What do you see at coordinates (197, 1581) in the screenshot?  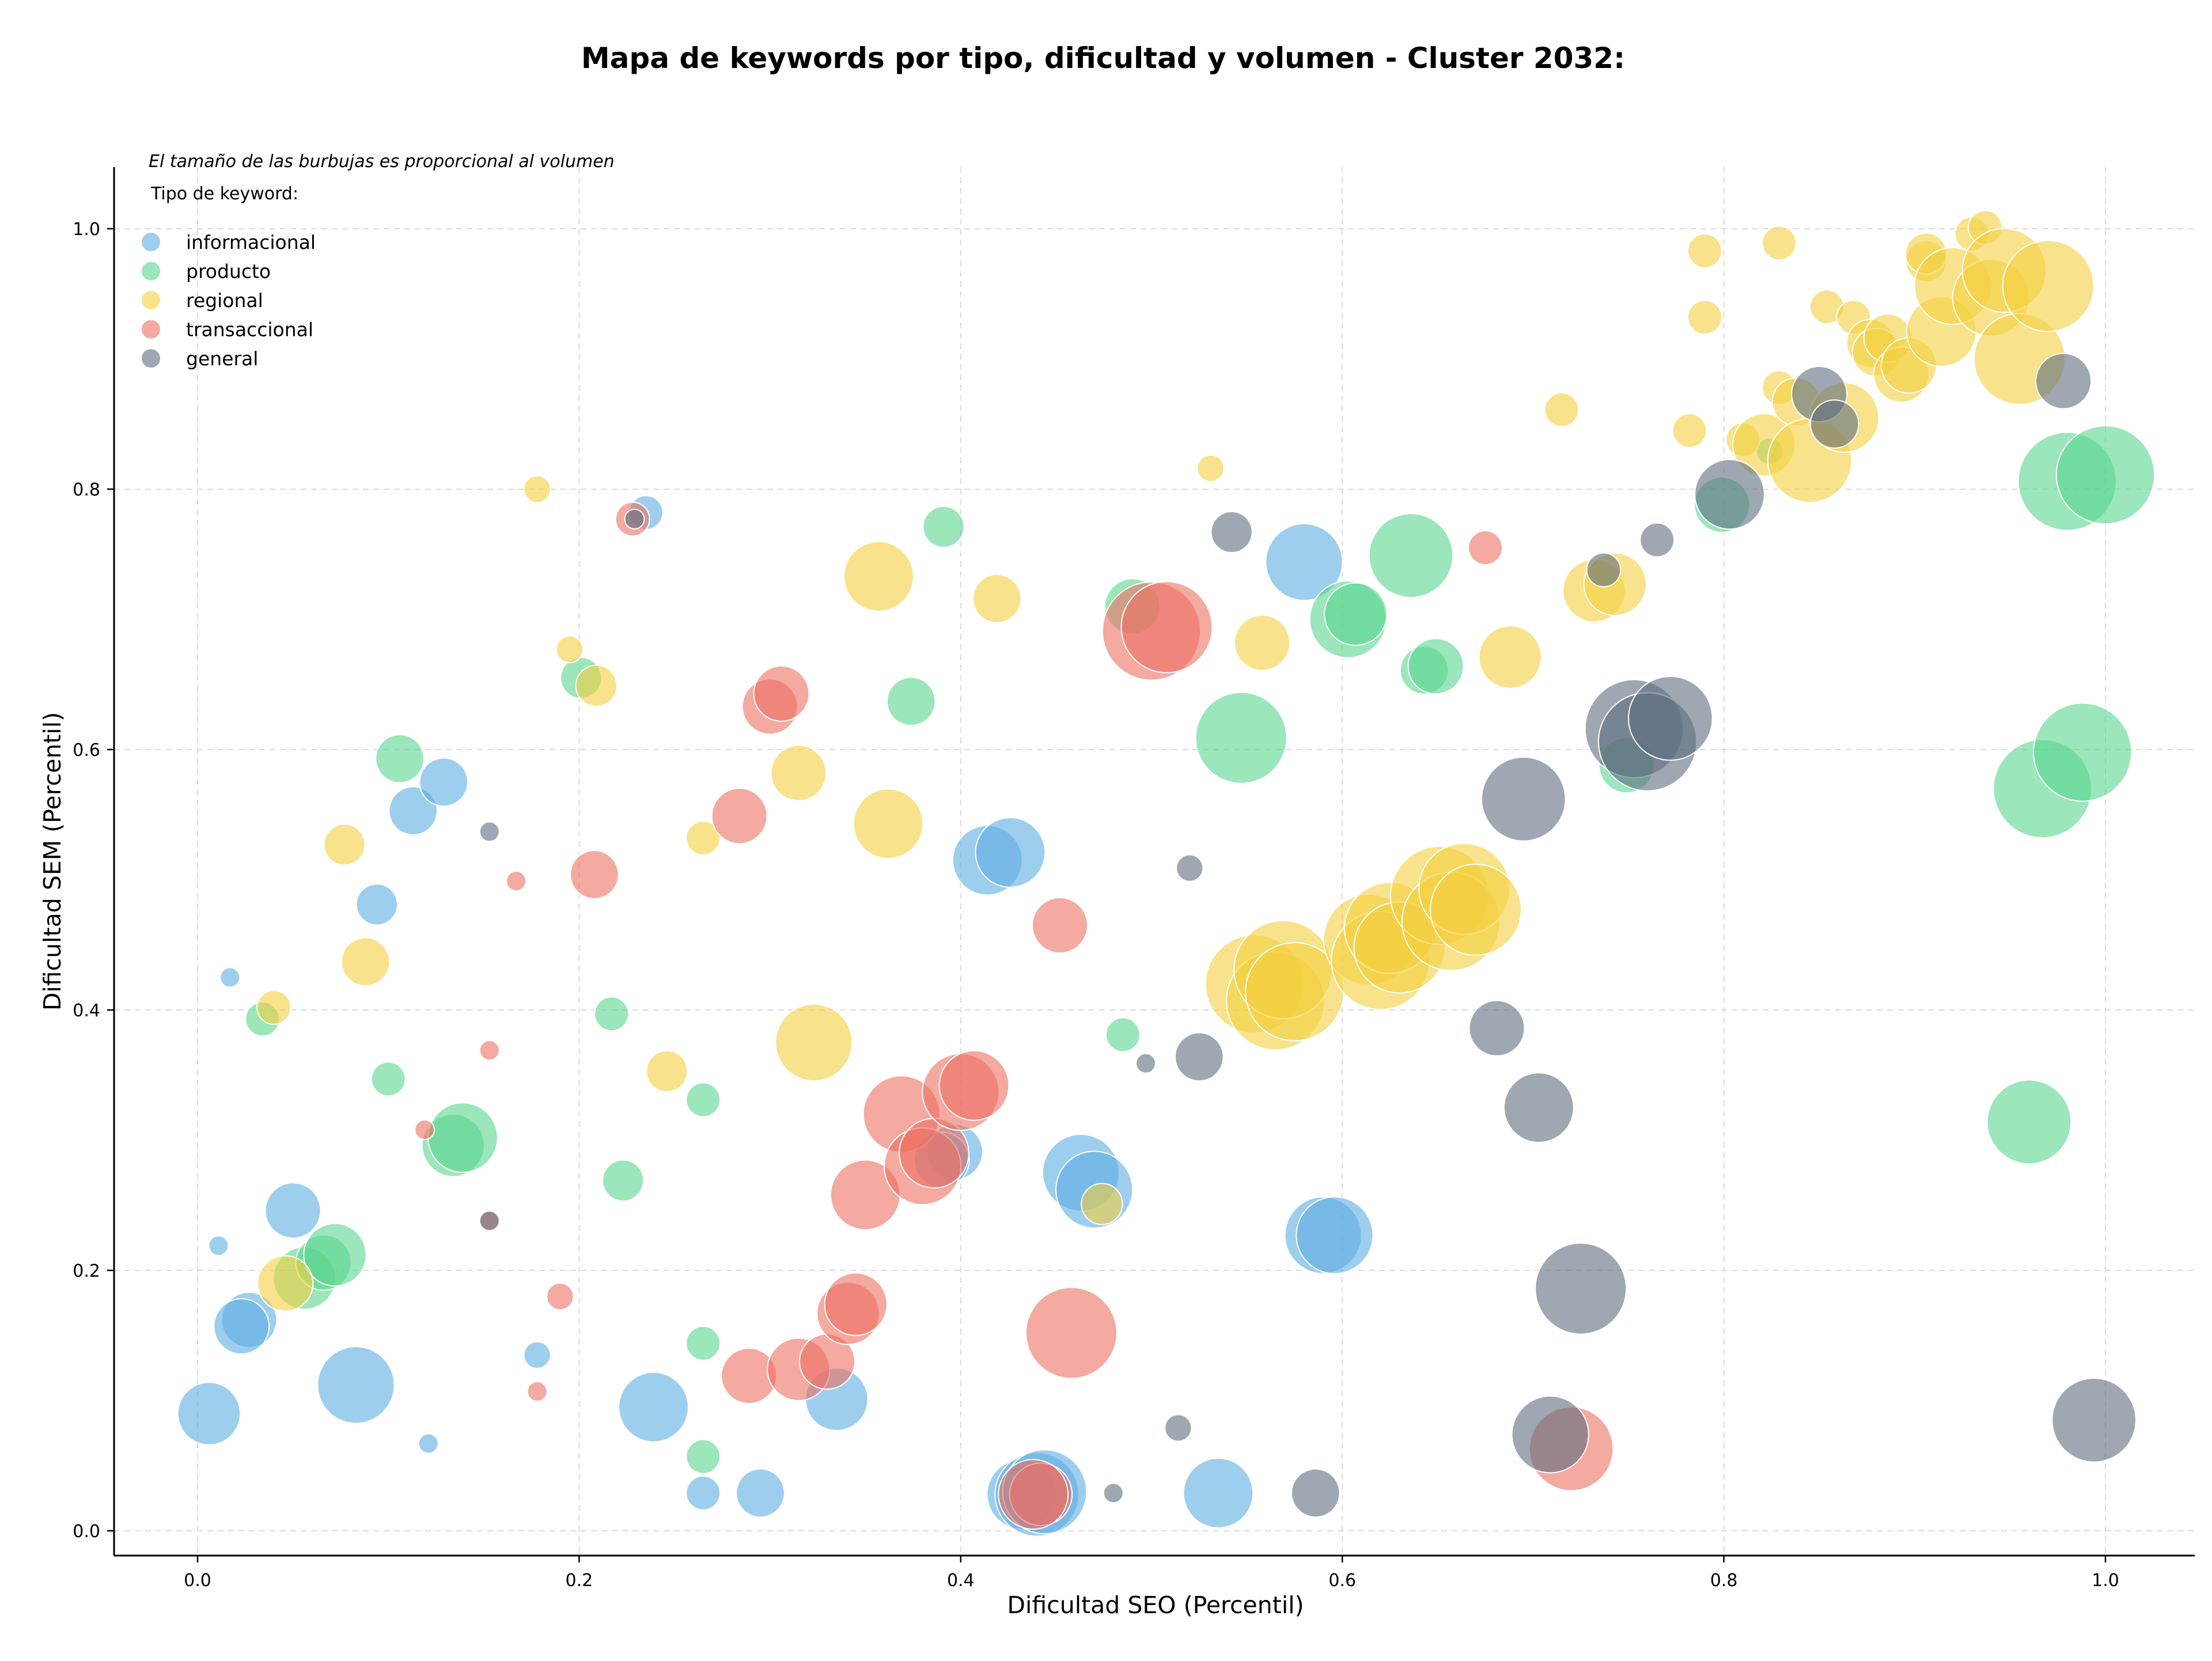 I see `x-tick-label: 0.0` at bounding box center [197, 1581].